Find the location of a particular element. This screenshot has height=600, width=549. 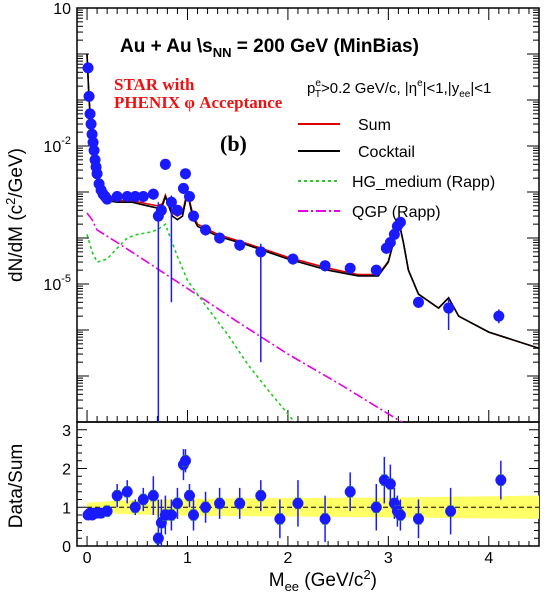

x-tick-label: 3 is located at coordinates (388, 558).